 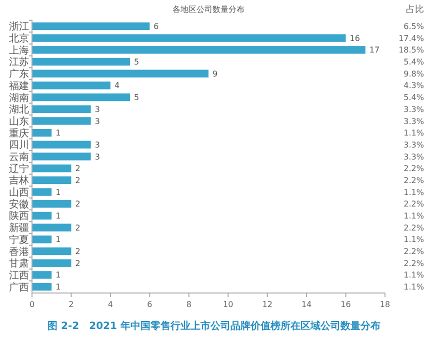 I want to click on x-tick-label: 4, so click(x=110, y=304).